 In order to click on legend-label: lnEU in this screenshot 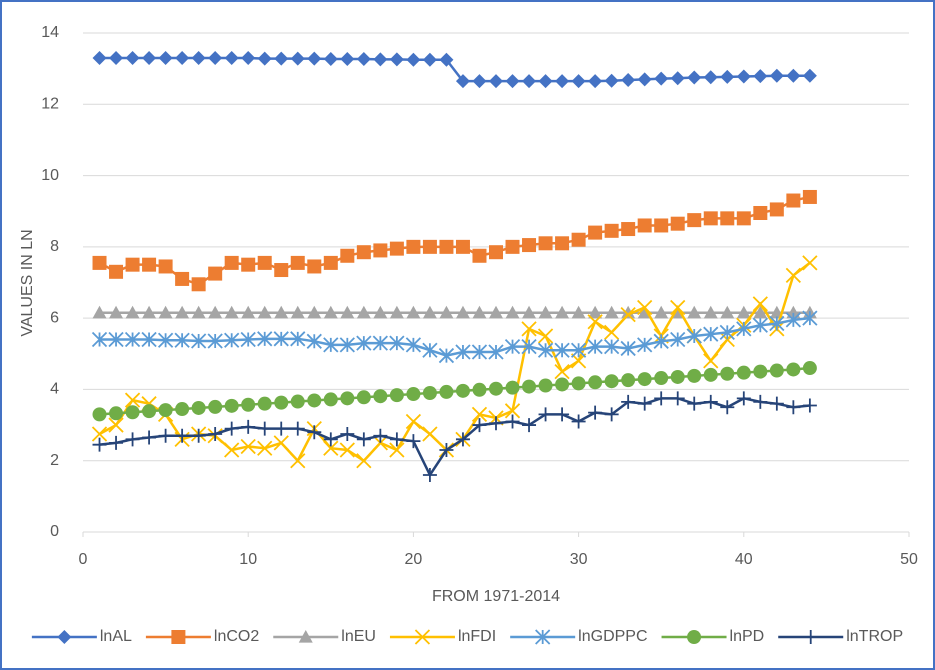, I will do `click(358, 636)`.